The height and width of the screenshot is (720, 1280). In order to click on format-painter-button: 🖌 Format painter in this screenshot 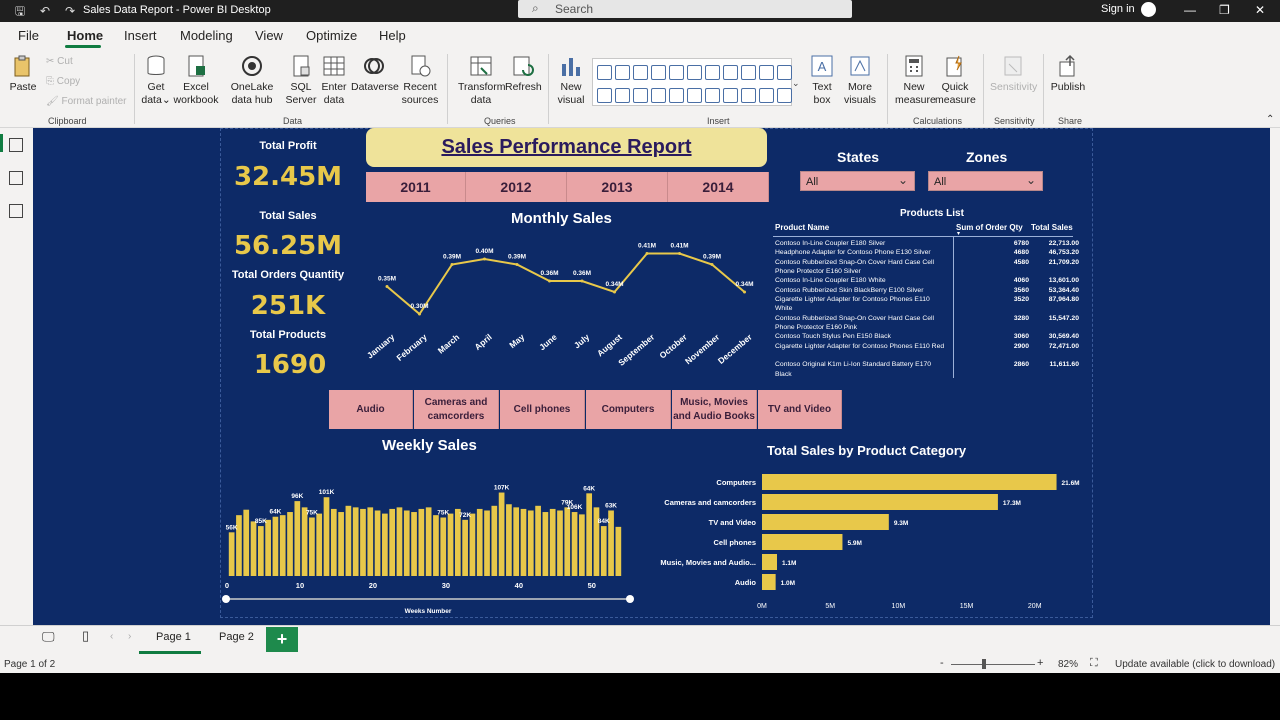, I will do `click(86, 101)`.